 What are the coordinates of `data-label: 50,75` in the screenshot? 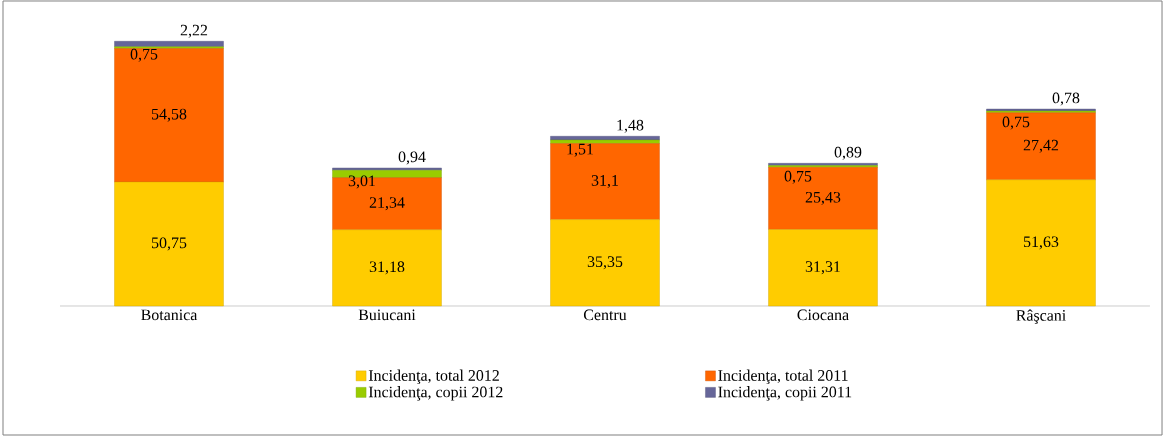 It's located at (169, 244).